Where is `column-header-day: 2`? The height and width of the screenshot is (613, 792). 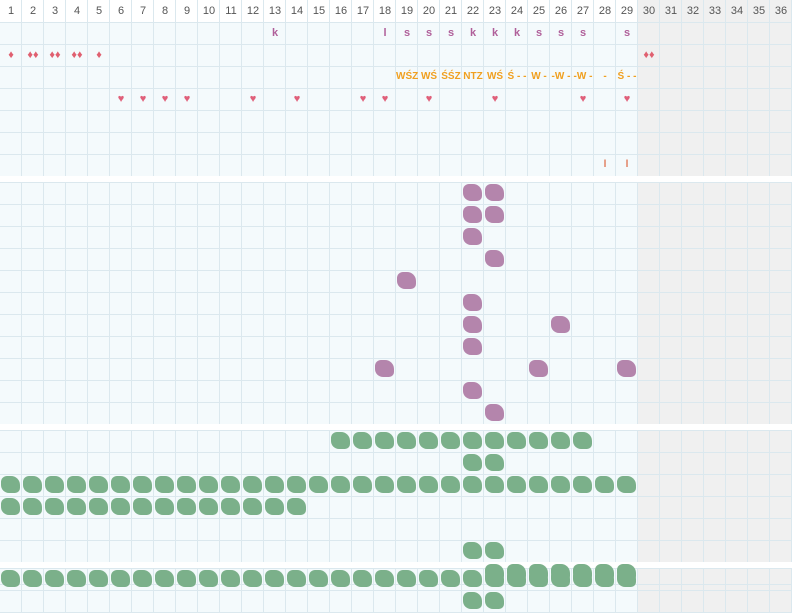
column-header-day: 2 is located at coordinates (33, 11).